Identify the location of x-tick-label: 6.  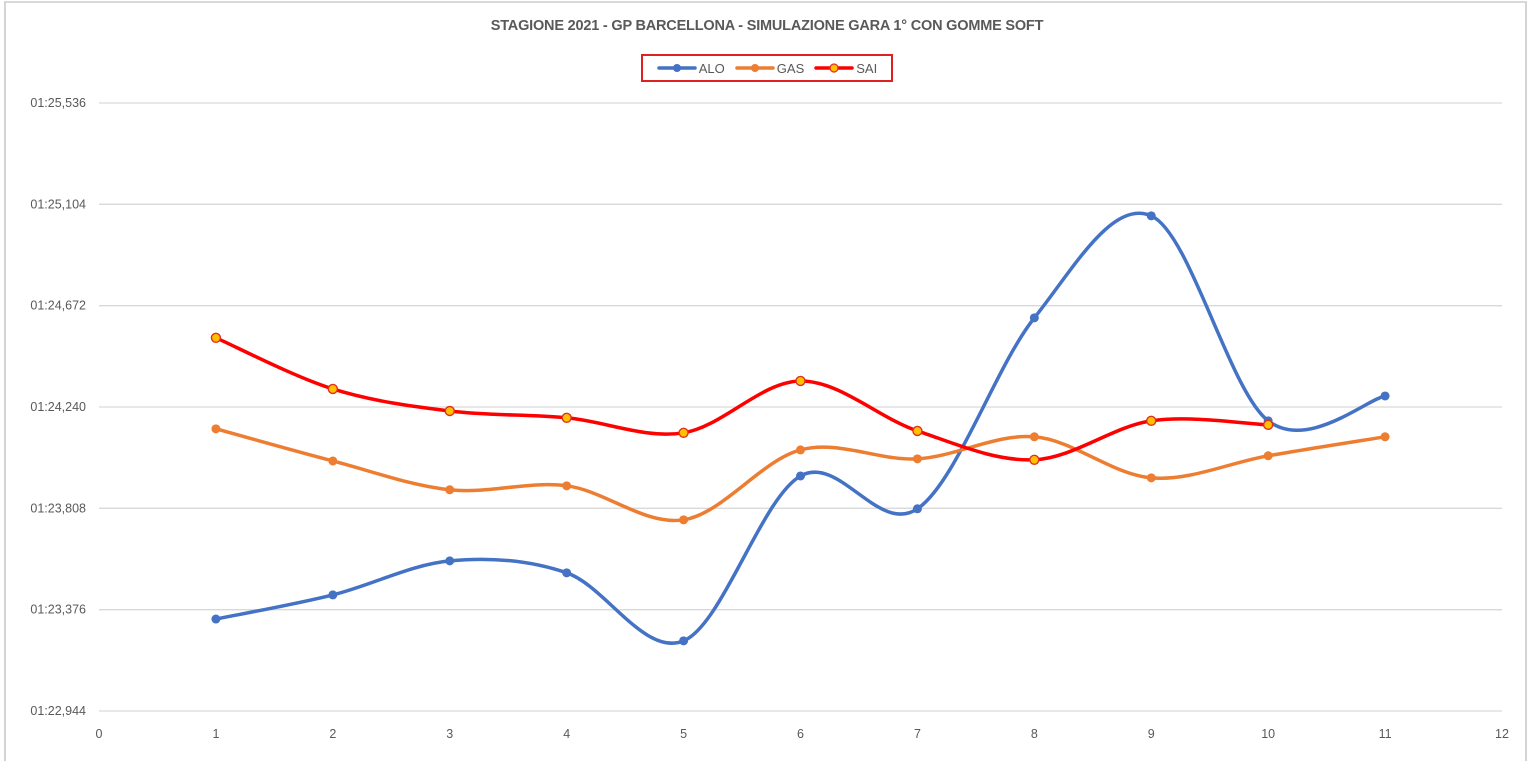
(800, 734).